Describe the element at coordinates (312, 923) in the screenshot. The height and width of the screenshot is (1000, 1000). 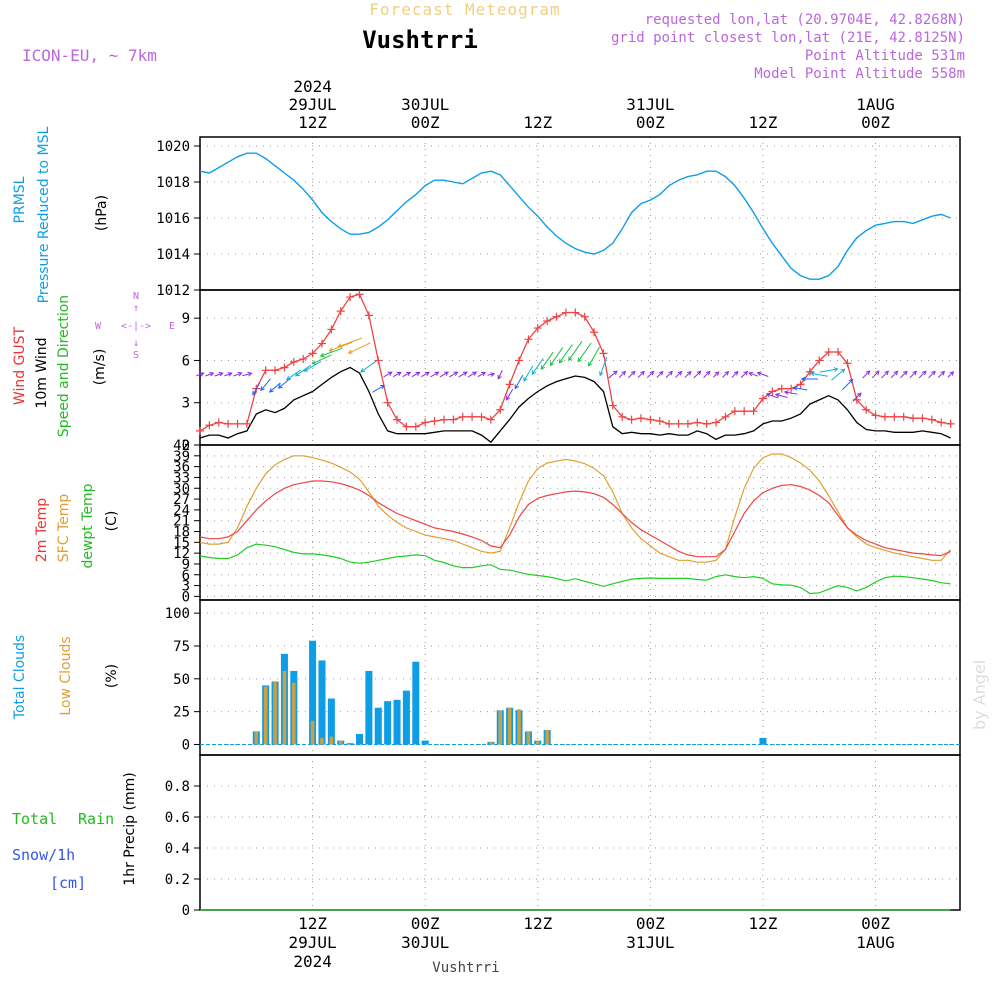
I see `bottom-time-label: 12Z` at that location.